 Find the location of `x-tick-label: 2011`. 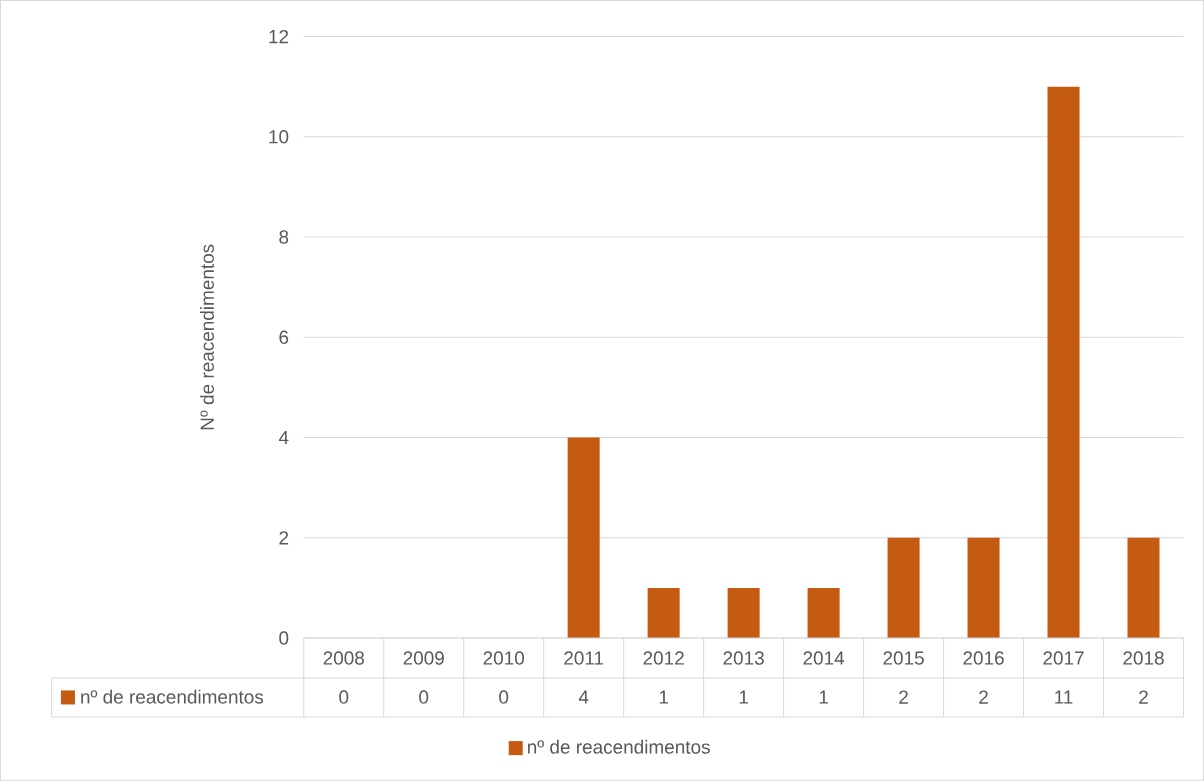

x-tick-label: 2011 is located at coordinates (584, 658).